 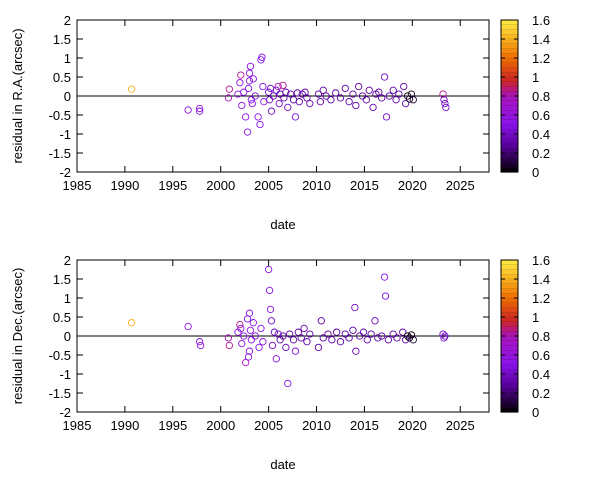 I want to click on y-axis-label: residual in Dec.(arcsec), so click(x=17, y=336).